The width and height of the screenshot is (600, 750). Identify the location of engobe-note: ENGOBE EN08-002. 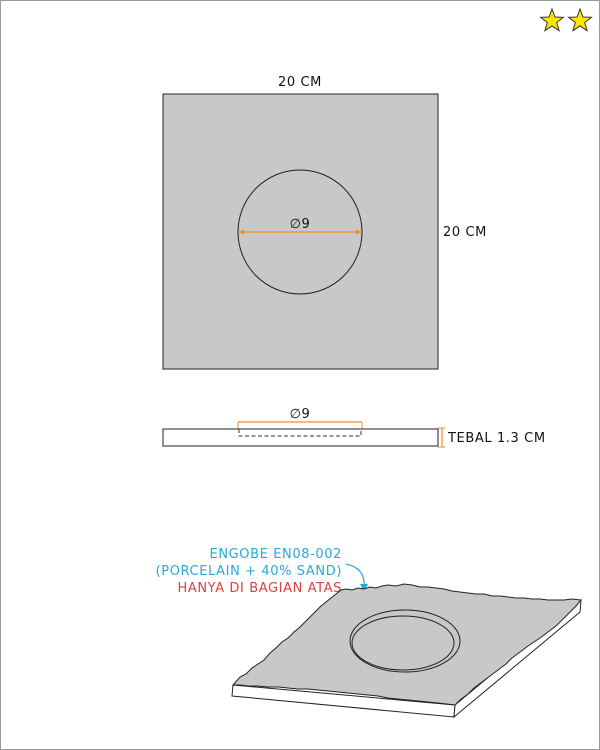
(276, 554).